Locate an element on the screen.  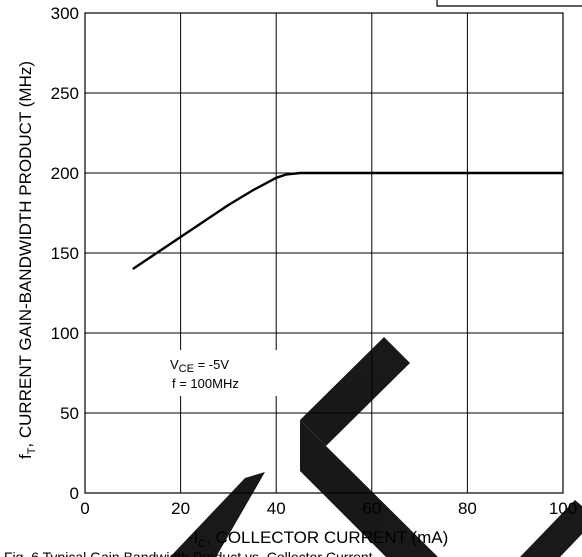
y-tick-label: 50 is located at coordinates (69, 413).